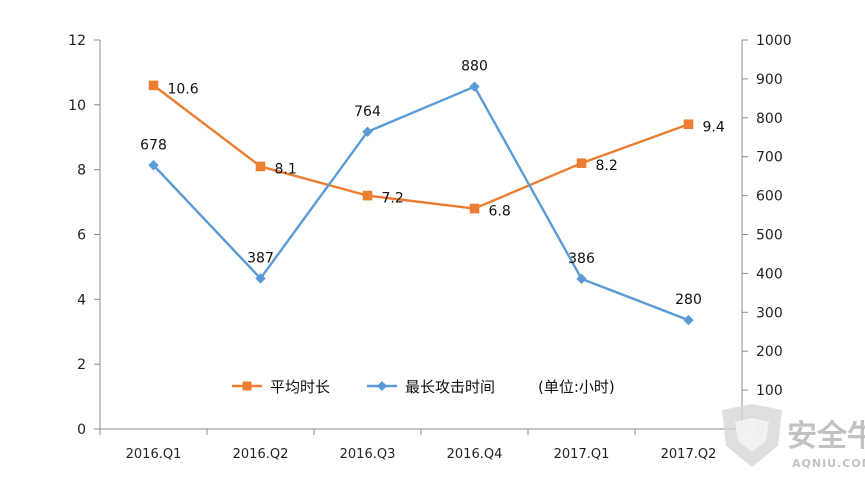 The height and width of the screenshot is (484, 865). What do you see at coordinates (774, 41) in the screenshot?
I see `y-right-tick-label: 1000` at bounding box center [774, 41].